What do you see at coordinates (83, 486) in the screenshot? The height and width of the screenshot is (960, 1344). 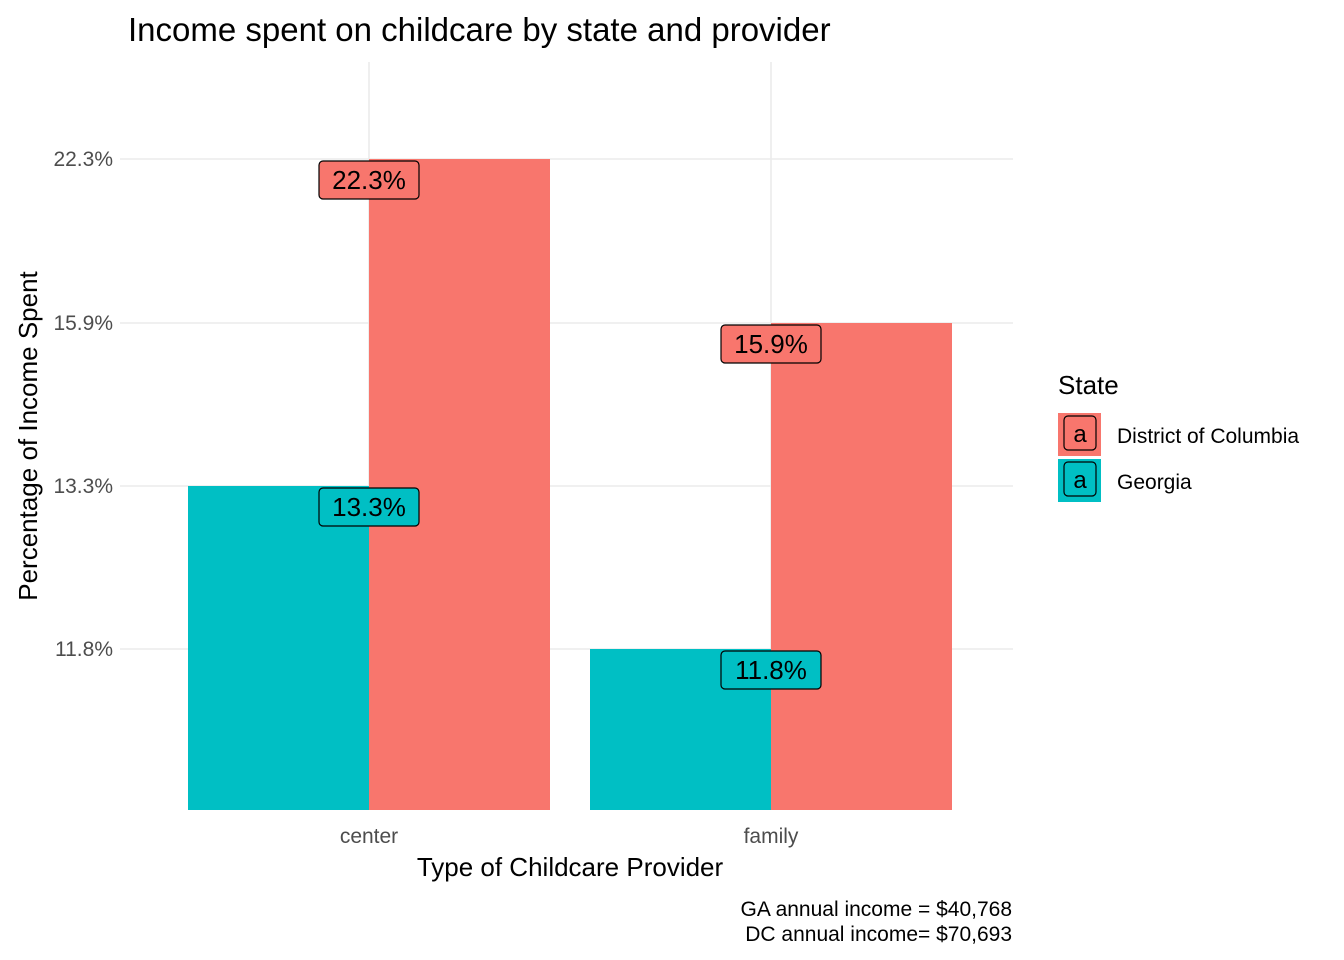 I see `y-tick-label: 13.3%` at bounding box center [83, 486].